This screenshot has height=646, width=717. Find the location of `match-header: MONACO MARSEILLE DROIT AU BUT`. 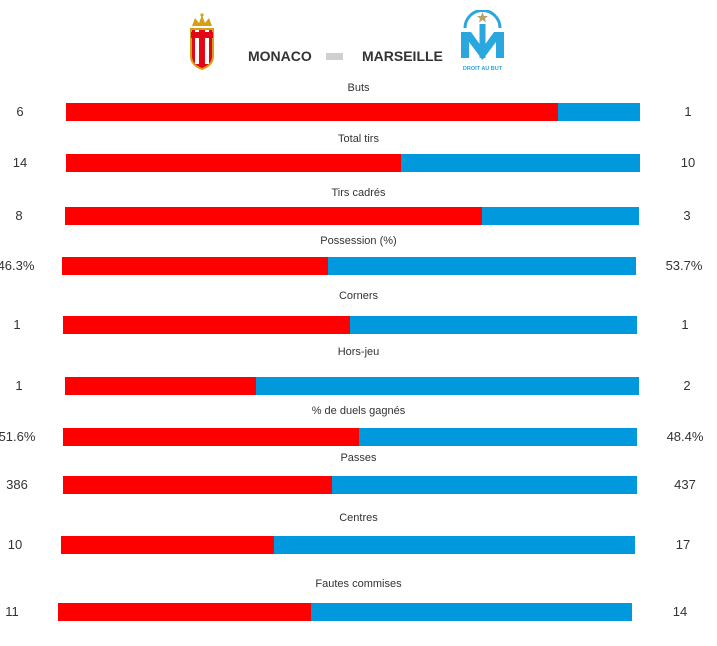

match-header: MONACO MARSEILLE DROIT AU BUT is located at coordinates (358, 40).